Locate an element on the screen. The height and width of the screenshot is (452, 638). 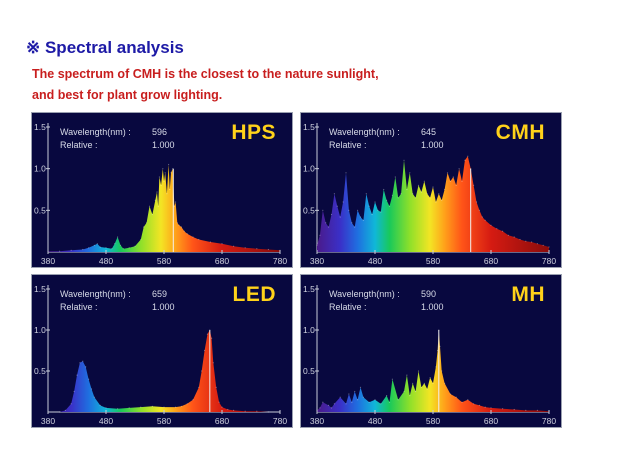
led-lamp-name: LED is located at coordinates (254, 294).